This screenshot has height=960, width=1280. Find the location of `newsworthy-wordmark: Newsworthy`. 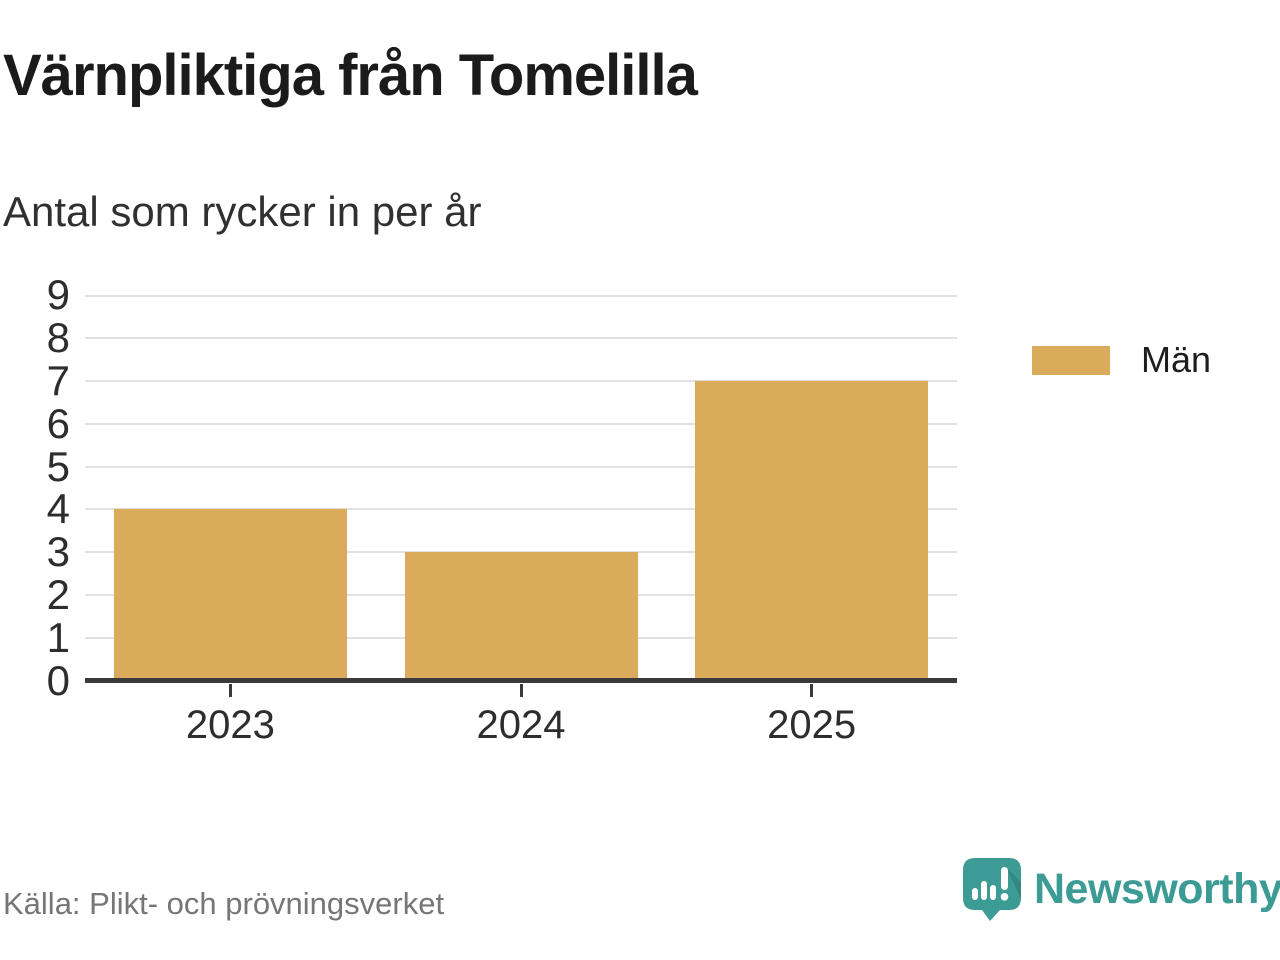

newsworthy-wordmark: Newsworthy is located at coordinates (1157, 889).